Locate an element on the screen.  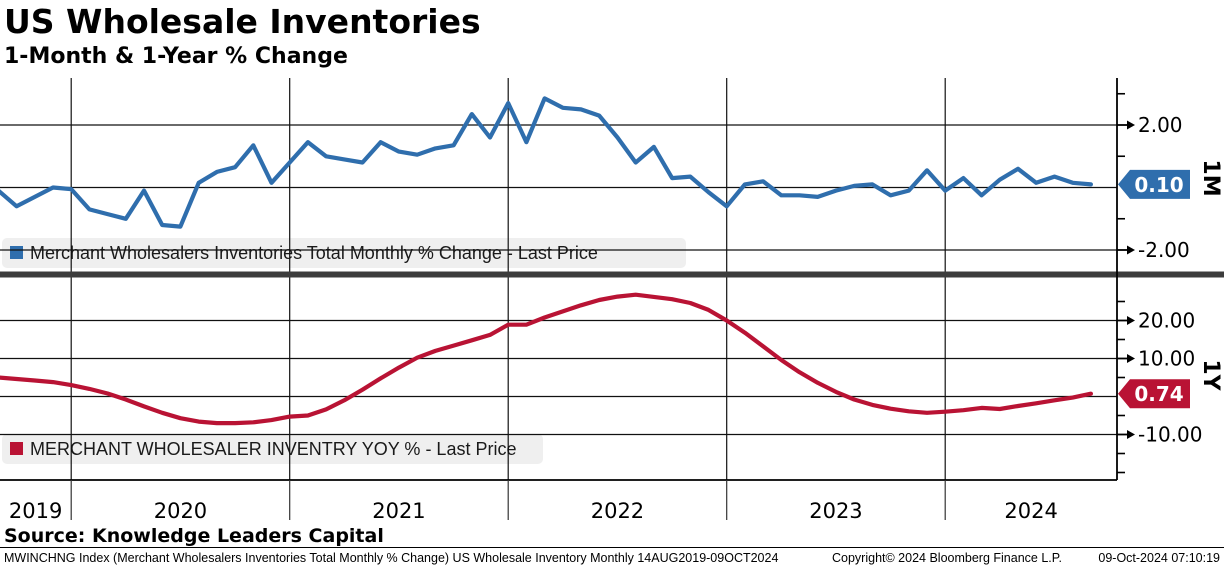
legend-box-bottom is located at coordinates (272, 449).